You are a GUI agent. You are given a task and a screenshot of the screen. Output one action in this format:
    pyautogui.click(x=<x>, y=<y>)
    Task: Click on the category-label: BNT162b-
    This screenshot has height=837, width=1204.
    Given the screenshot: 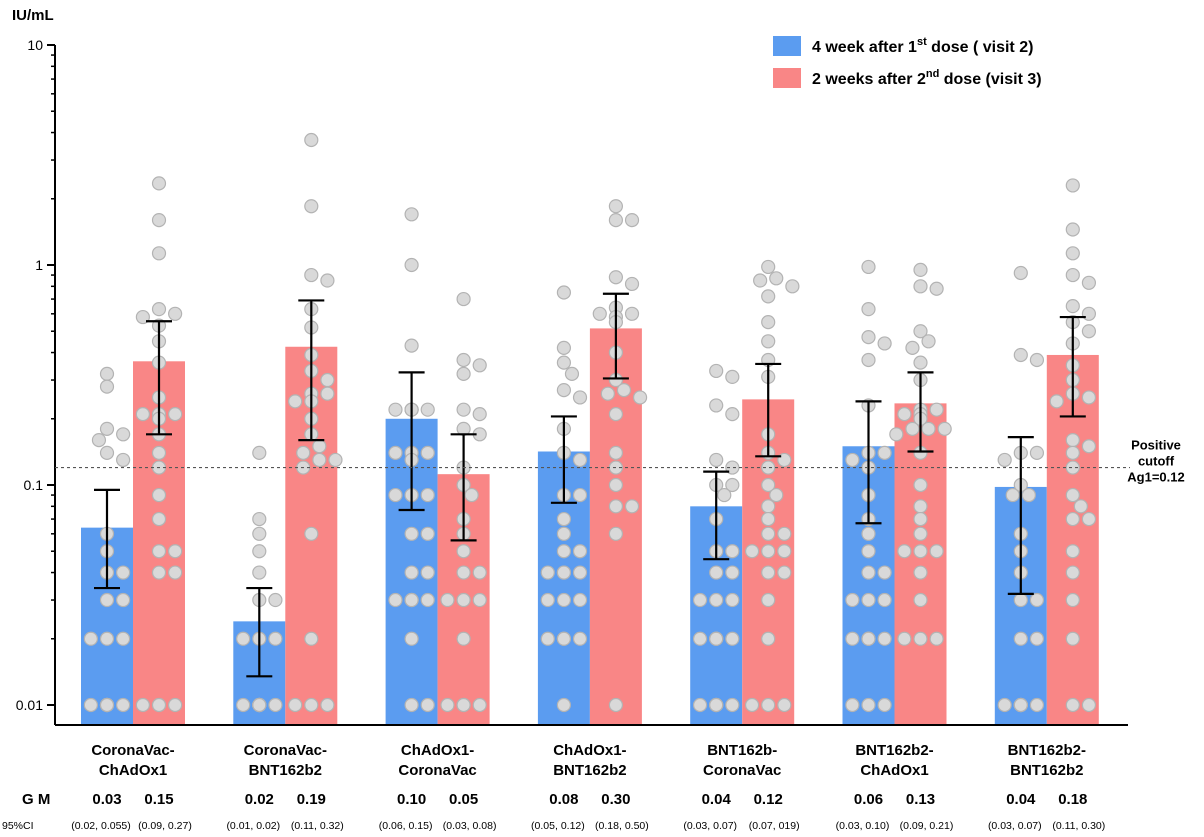 What is the action you would take?
    pyautogui.click(x=742, y=750)
    